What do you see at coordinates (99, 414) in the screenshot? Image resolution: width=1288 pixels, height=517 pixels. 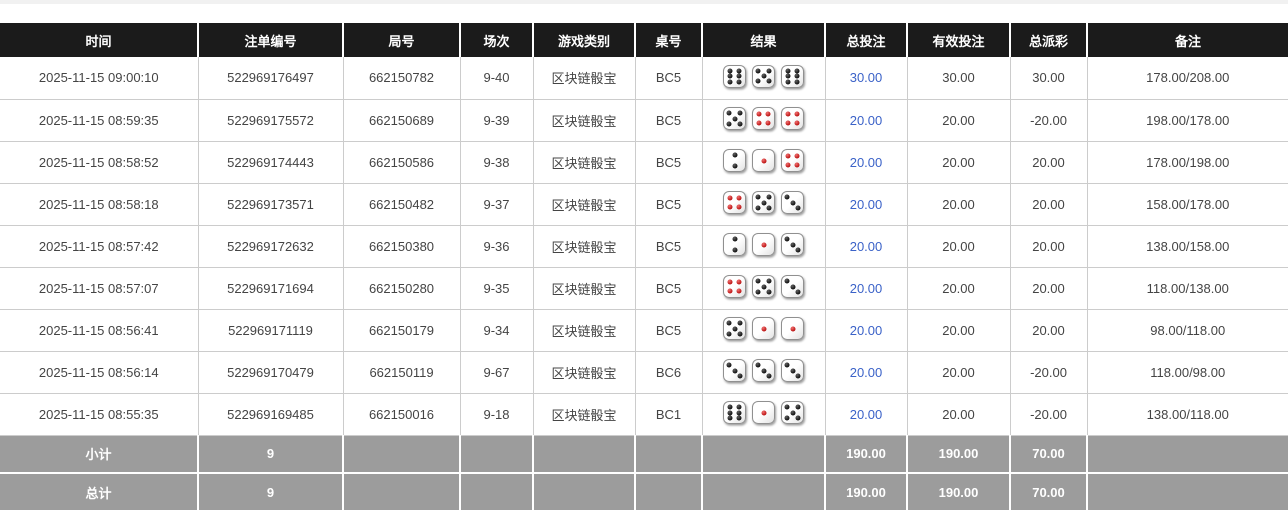 I see `cell-time: 2025-11-15 08:55:35` at bounding box center [99, 414].